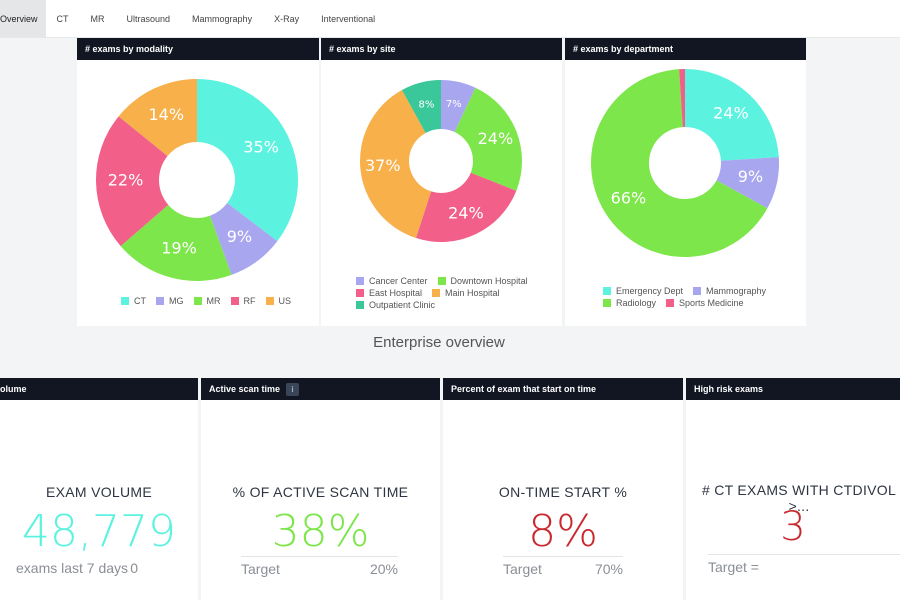 The image size is (900, 600). Describe the element at coordinates (466, 293) in the screenshot. I see `legend-item-main-hospital: Main Hospital` at that location.